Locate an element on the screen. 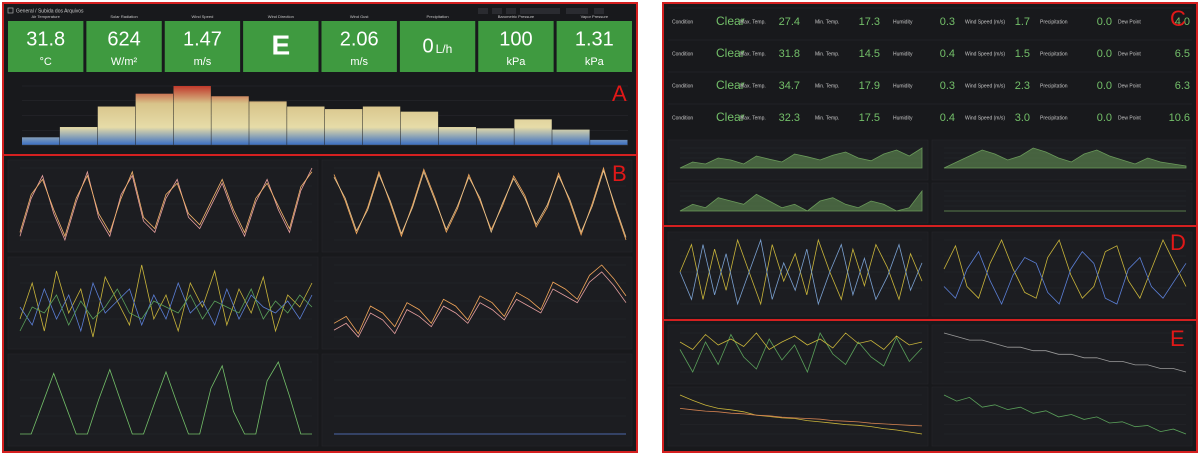 The width and height of the screenshot is (1200, 457). weather-value: 17.3 is located at coordinates (869, 22).